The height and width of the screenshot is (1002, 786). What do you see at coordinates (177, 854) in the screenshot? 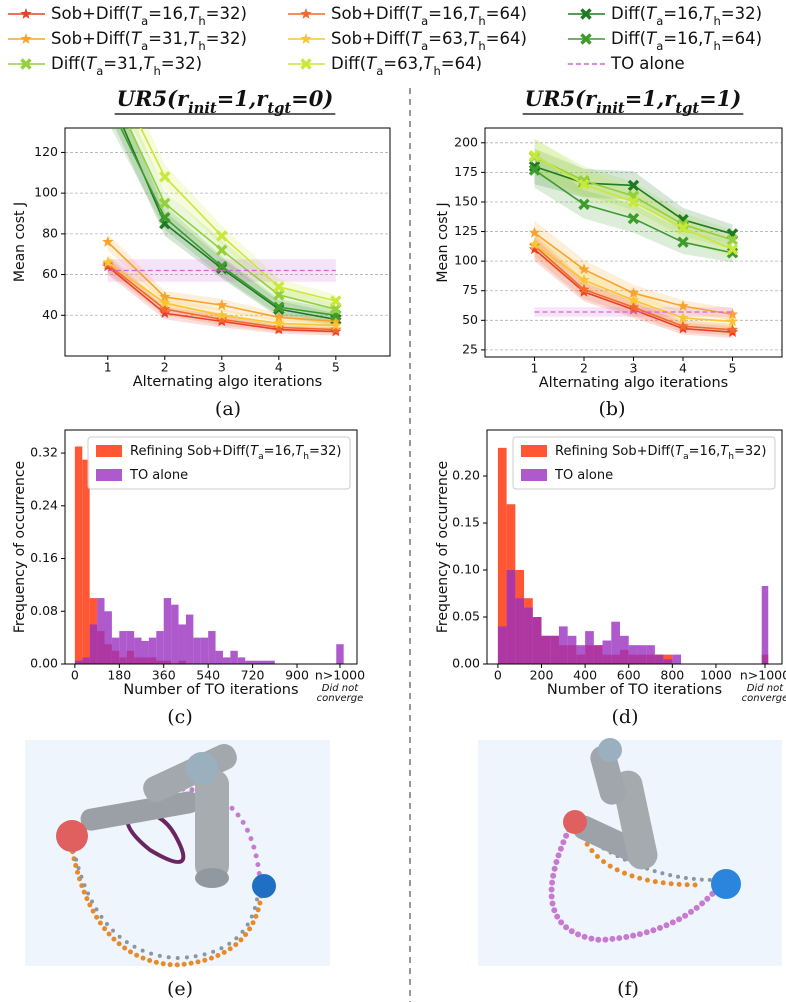
I see `robot-render-e` at bounding box center [177, 854].